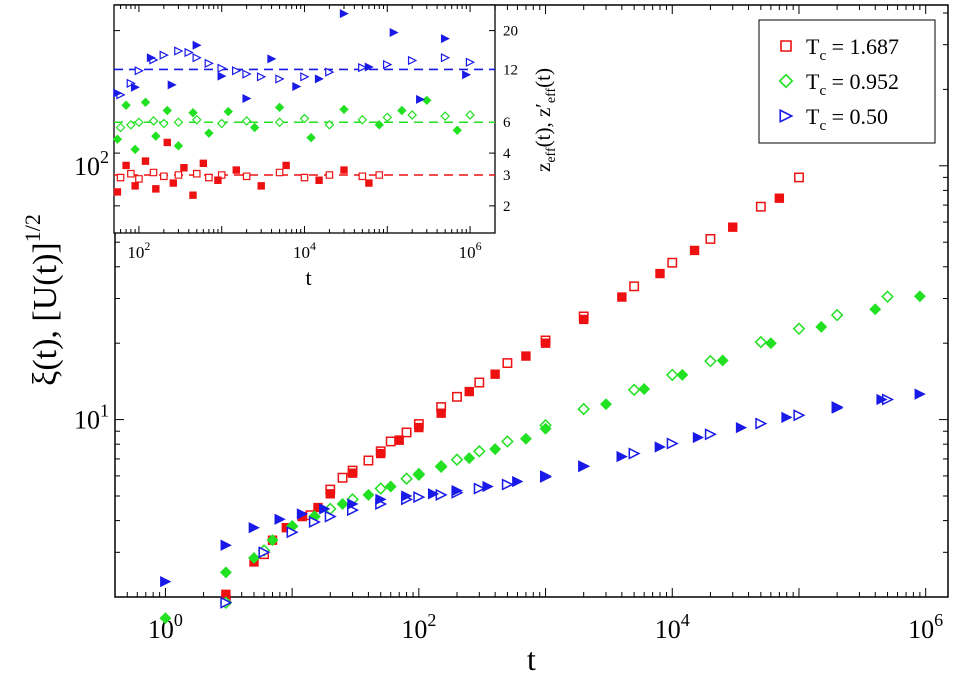 The width and height of the screenshot is (967, 674). What do you see at coordinates (45, 314) in the screenshot?
I see `y-axis-label-text: ξ(t), [U(t)]` at bounding box center [45, 314].